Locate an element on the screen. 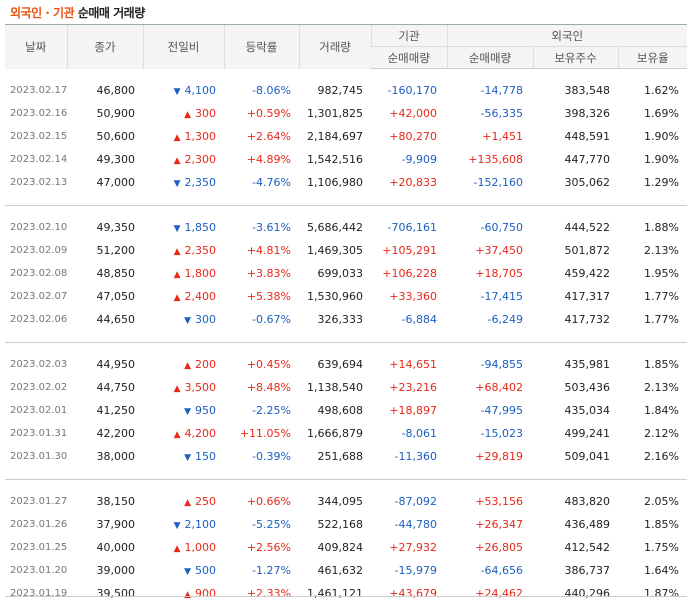 The image size is (696, 605). cell-volume: 461,632 is located at coordinates (340, 570).